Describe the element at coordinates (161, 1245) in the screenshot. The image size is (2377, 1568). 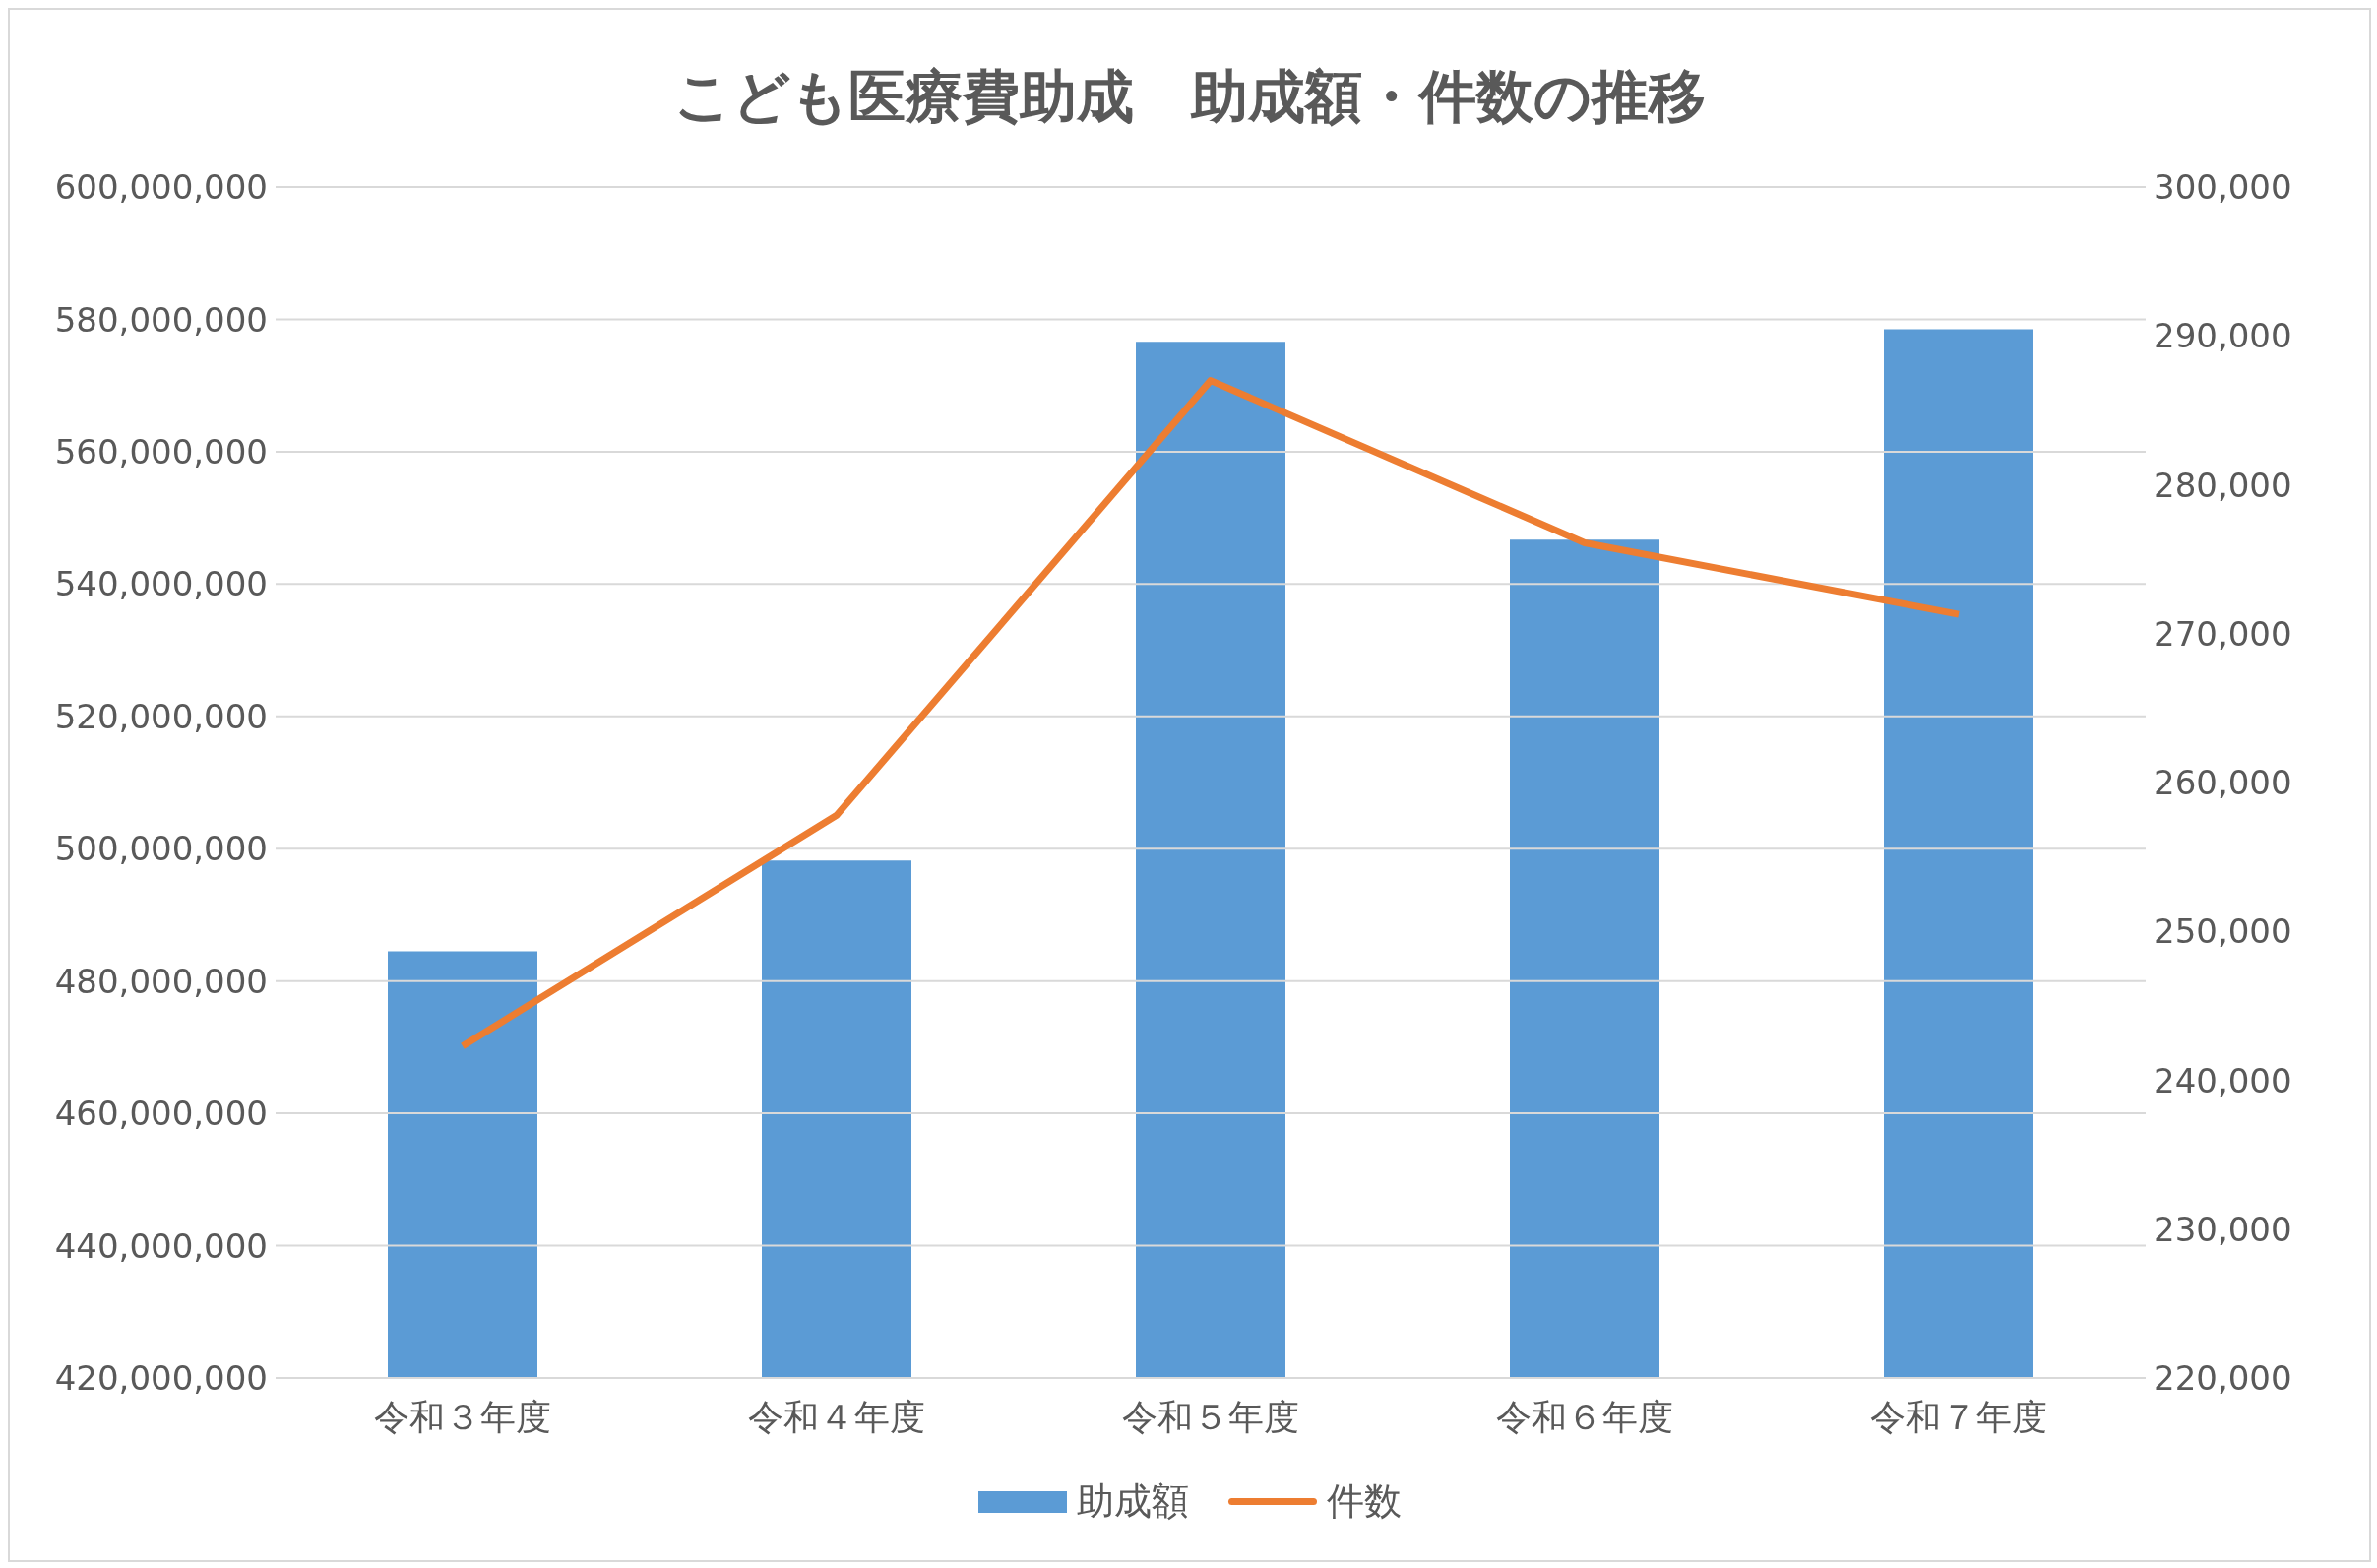
I see `y-tick-label: 440,000,000` at that location.